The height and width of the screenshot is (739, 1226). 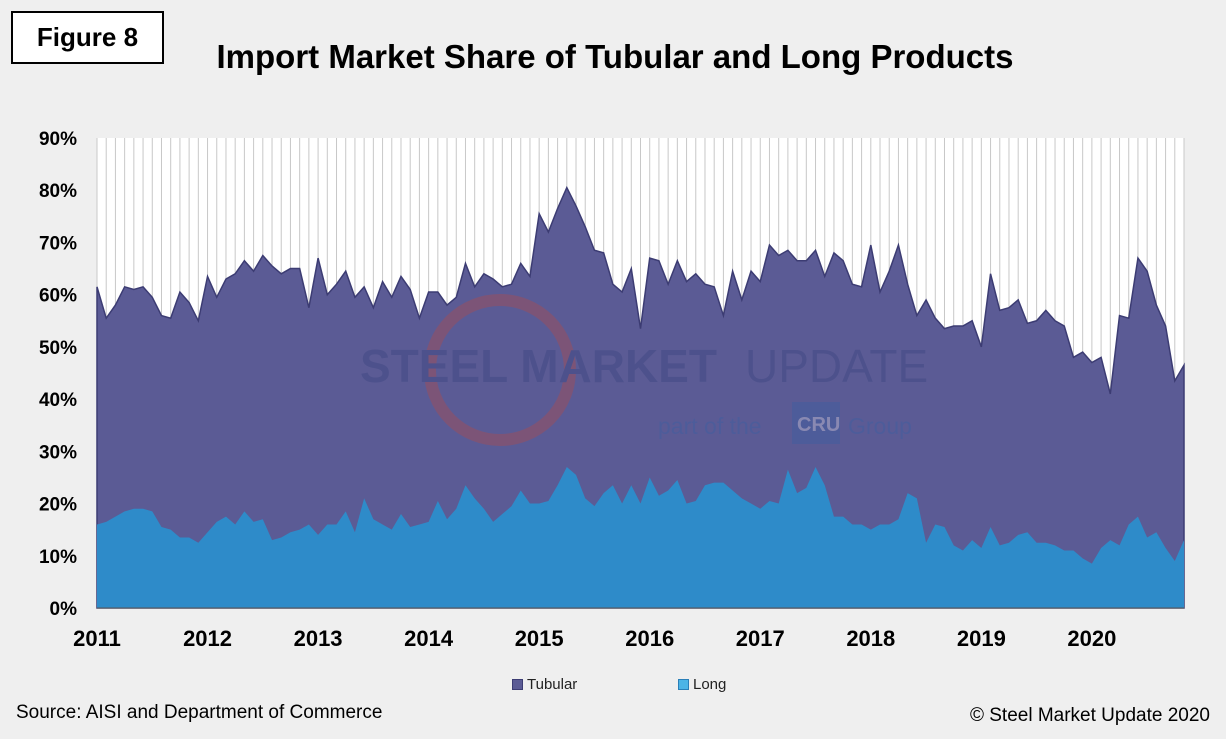 What do you see at coordinates (683, 684) in the screenshot?
I see `legend-swatch-long` at bounding box center [683, 684].